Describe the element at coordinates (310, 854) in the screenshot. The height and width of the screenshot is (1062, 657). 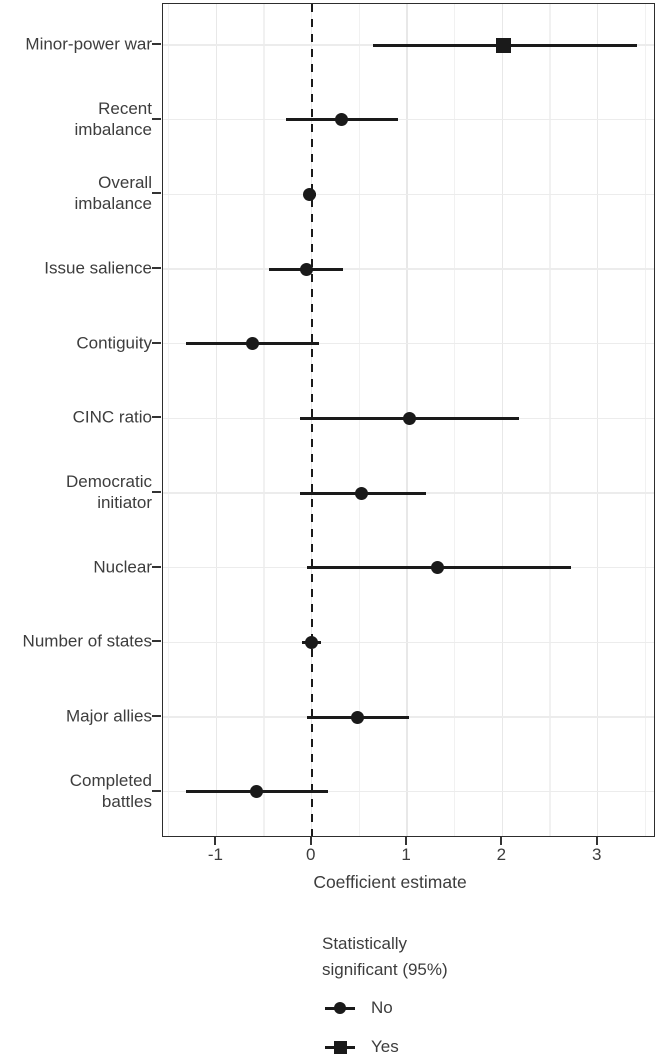
I see `x-tick-label: 0` at that location.